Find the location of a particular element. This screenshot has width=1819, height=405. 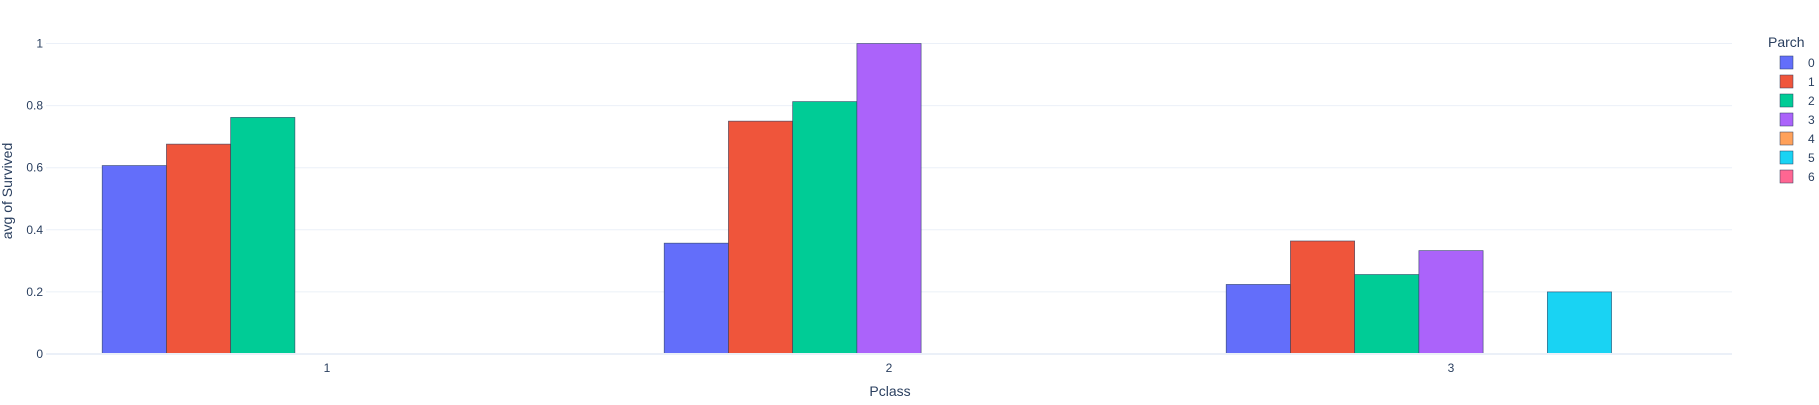

y-tick-label: 0.4 is located at coordinates (34, 230).